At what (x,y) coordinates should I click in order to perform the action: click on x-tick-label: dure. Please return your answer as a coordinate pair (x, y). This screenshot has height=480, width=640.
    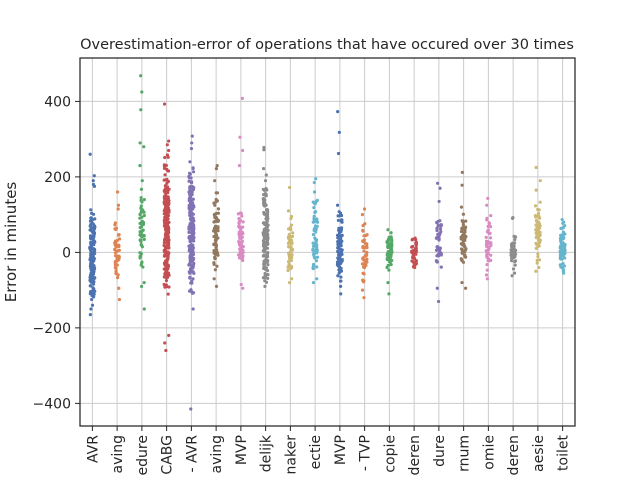
    Looking at the image, I should click on (440, 451).